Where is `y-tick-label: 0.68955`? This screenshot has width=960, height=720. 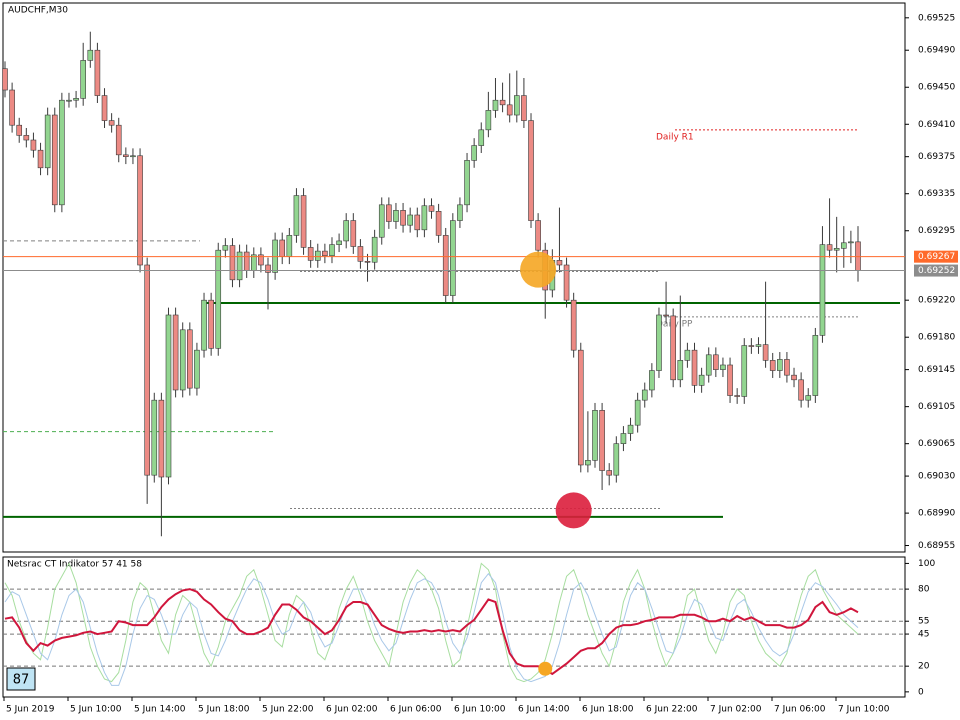 y-tick-label: 0.68955 is located at coordinates (936, 546).